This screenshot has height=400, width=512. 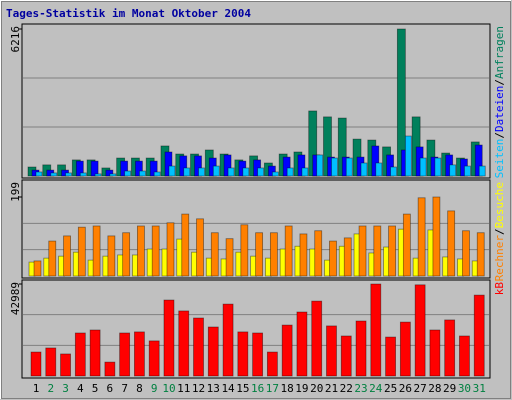 What do you see at coordinates (242, 388) in the screenshot?
I see `x-tick-label: 15` at bounding box center [242, 388].